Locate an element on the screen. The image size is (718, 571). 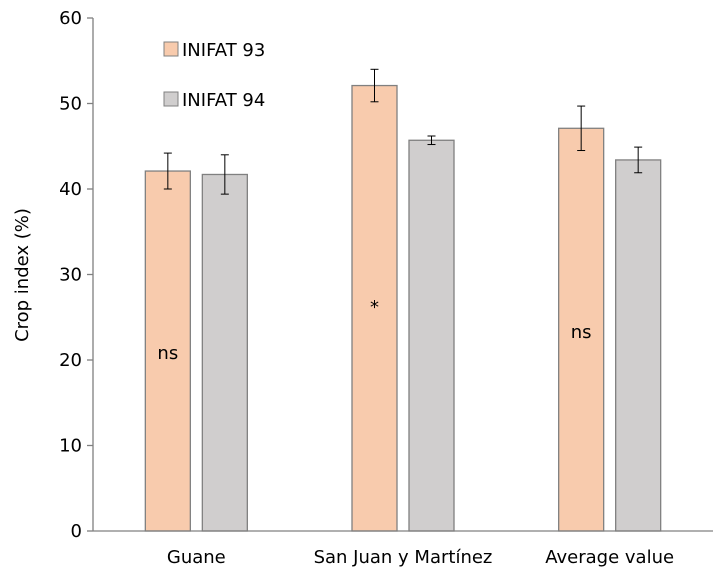
x-tick-label: Guane is located at coordinates (196, 557).